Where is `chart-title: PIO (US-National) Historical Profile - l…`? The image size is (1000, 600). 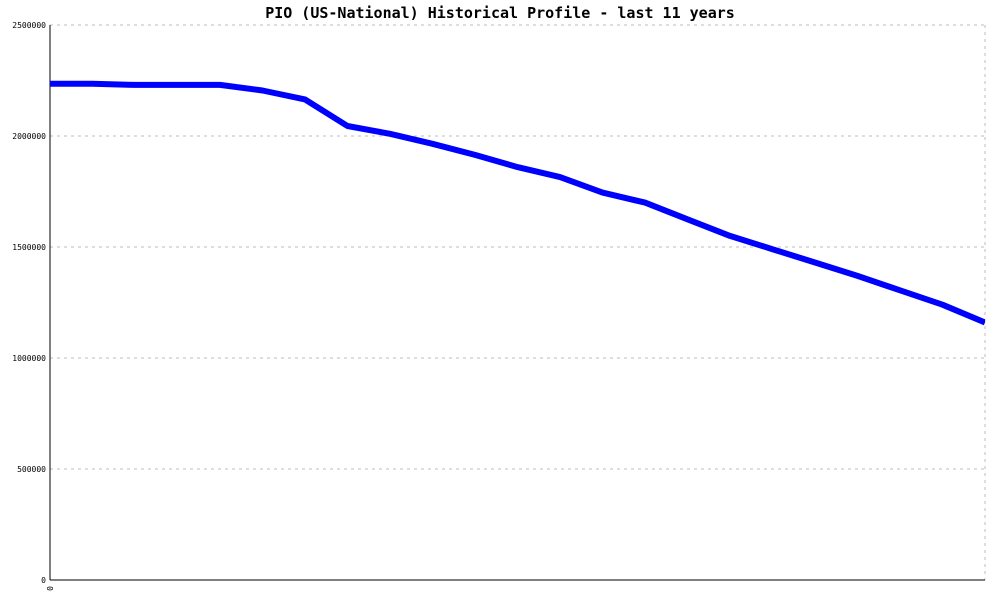
chart-title: PIO (US-National) Historical Profile - l… is located at coordinates (500, 13).